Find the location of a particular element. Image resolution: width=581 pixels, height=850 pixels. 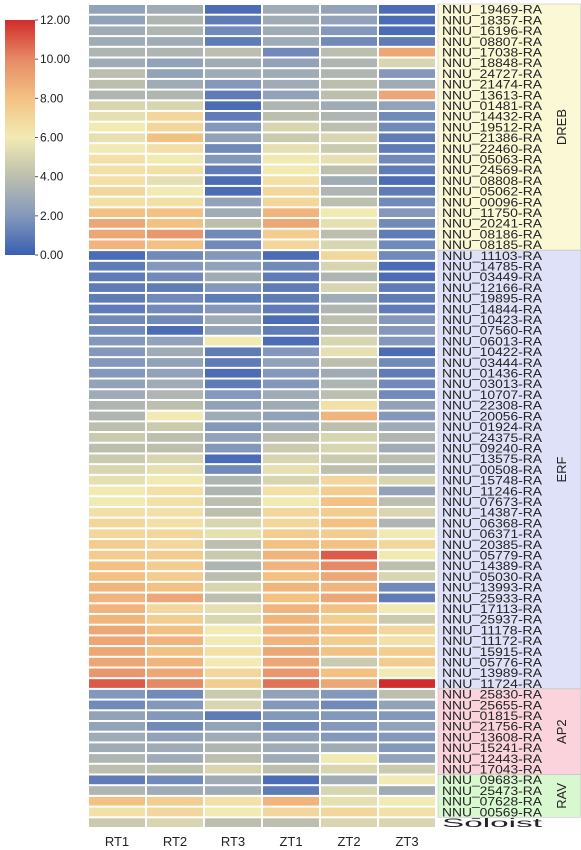

group-label: ERF is located at coordinates (561, 469).